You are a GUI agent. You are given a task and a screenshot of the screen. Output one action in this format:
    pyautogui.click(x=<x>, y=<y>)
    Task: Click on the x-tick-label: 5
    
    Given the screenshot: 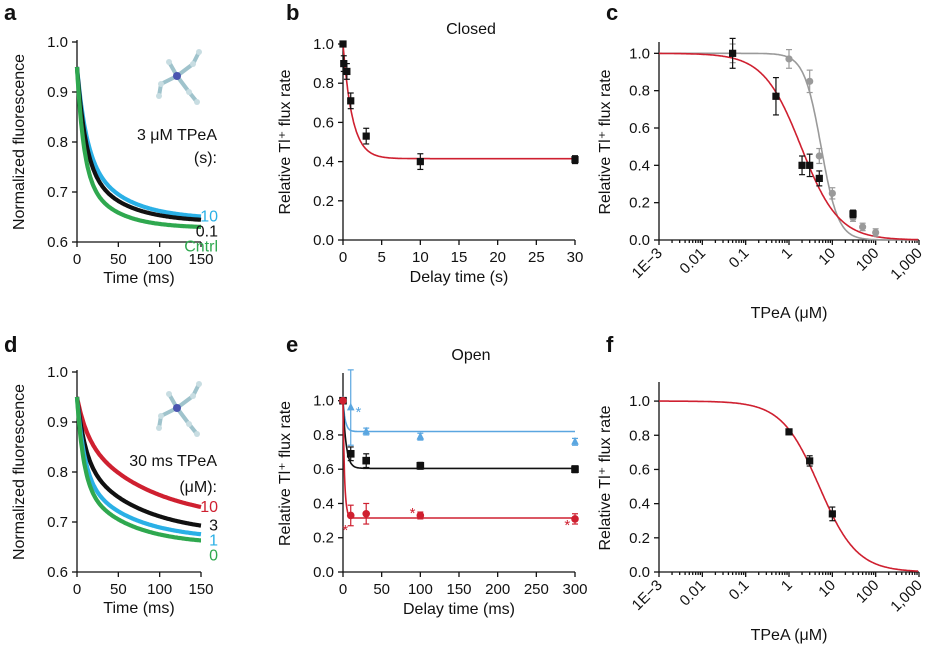 What is the action you would take?
    pyautogui.click(x=381, y=257)
    